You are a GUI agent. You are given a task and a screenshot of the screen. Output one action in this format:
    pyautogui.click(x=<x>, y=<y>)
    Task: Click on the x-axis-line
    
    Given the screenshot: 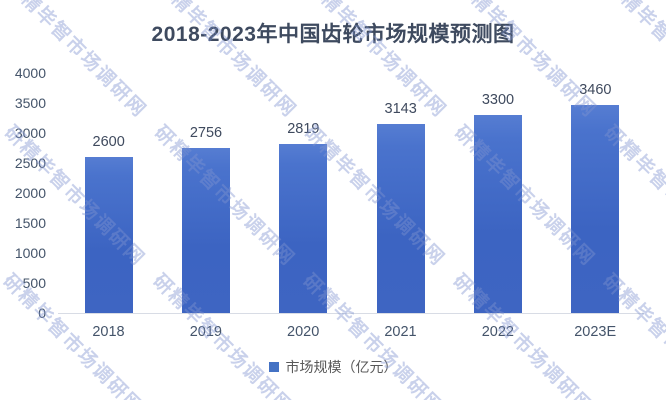 What is the action you would take?
    pyautogui.click(x=351, y=313)
    